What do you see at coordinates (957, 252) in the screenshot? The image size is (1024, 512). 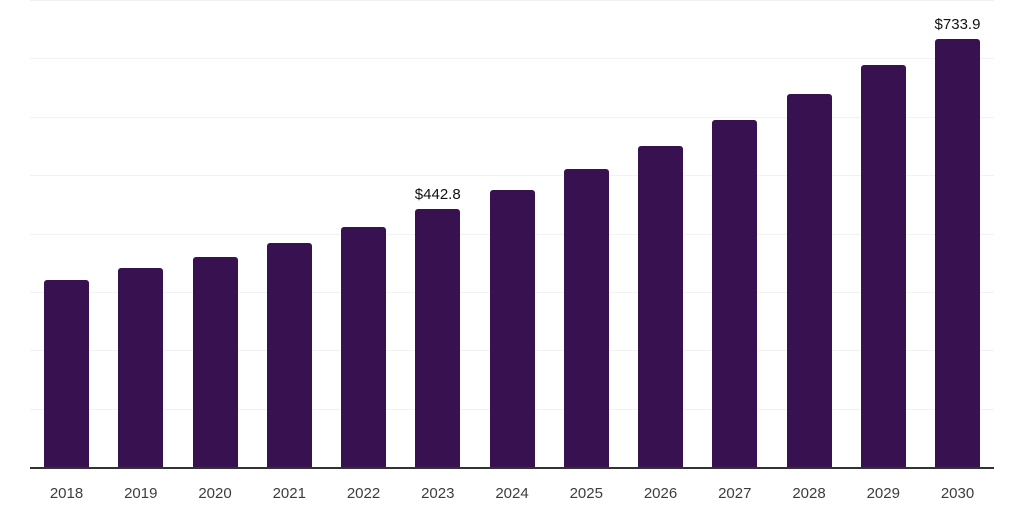 I see `bar-2030` at bounding box center [957, 252].